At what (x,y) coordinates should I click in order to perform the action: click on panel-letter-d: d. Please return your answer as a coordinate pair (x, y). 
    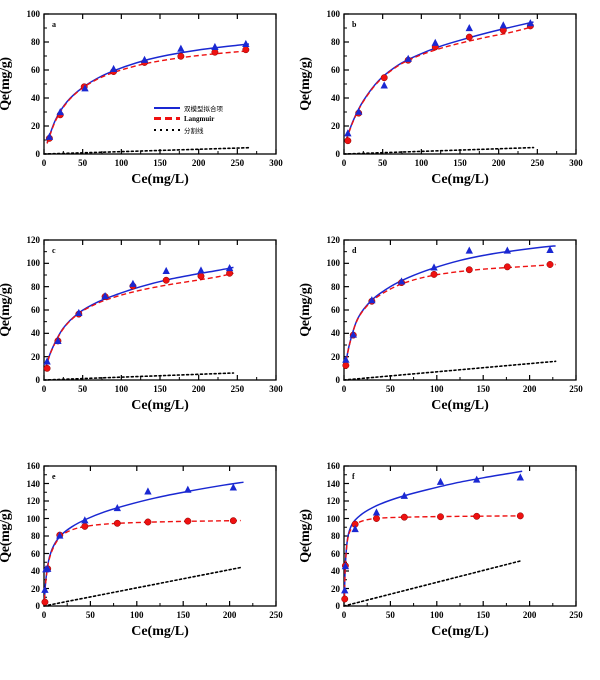
    Looking at the image, I should click on (354, 250).